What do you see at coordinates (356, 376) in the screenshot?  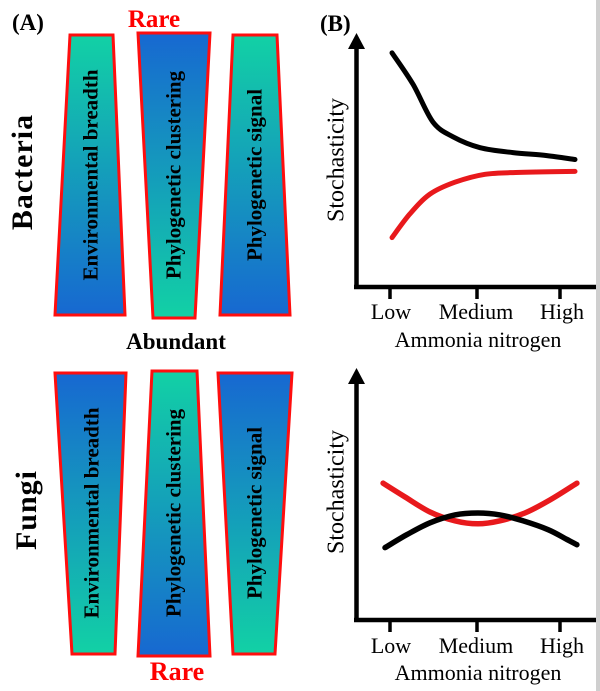 I see `bottom-chart-y-axis-arrowhead` at bounding box center [356, 376].